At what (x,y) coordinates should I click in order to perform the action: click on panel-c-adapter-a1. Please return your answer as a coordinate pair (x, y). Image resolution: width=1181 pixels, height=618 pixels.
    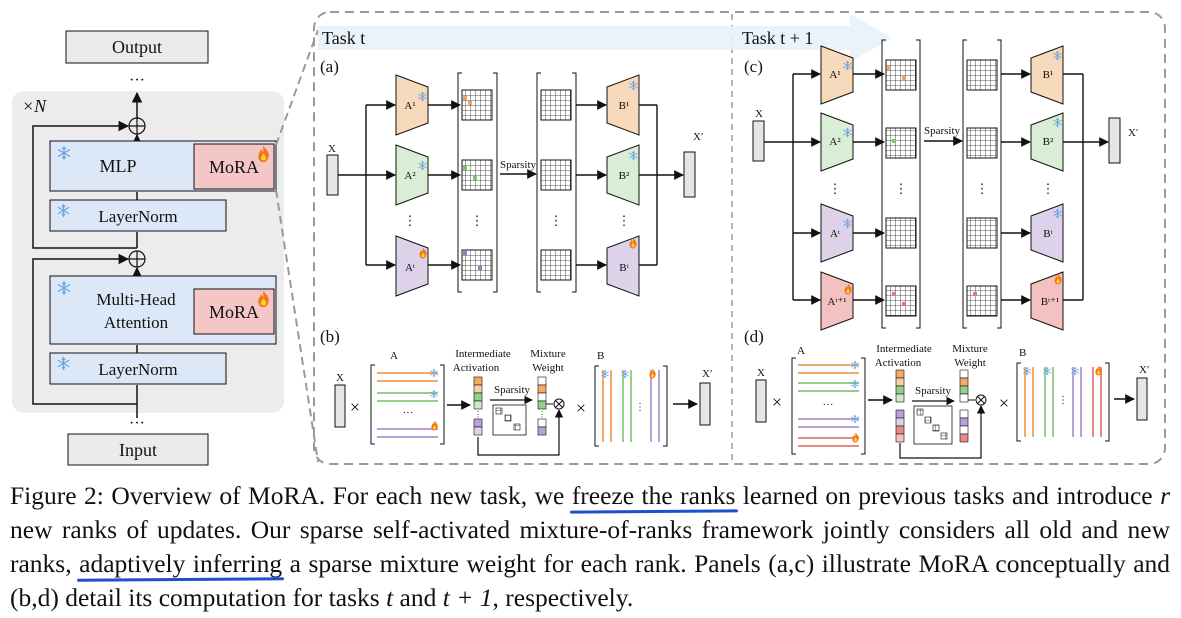
    Looking at the image, I should click on (837, 75).